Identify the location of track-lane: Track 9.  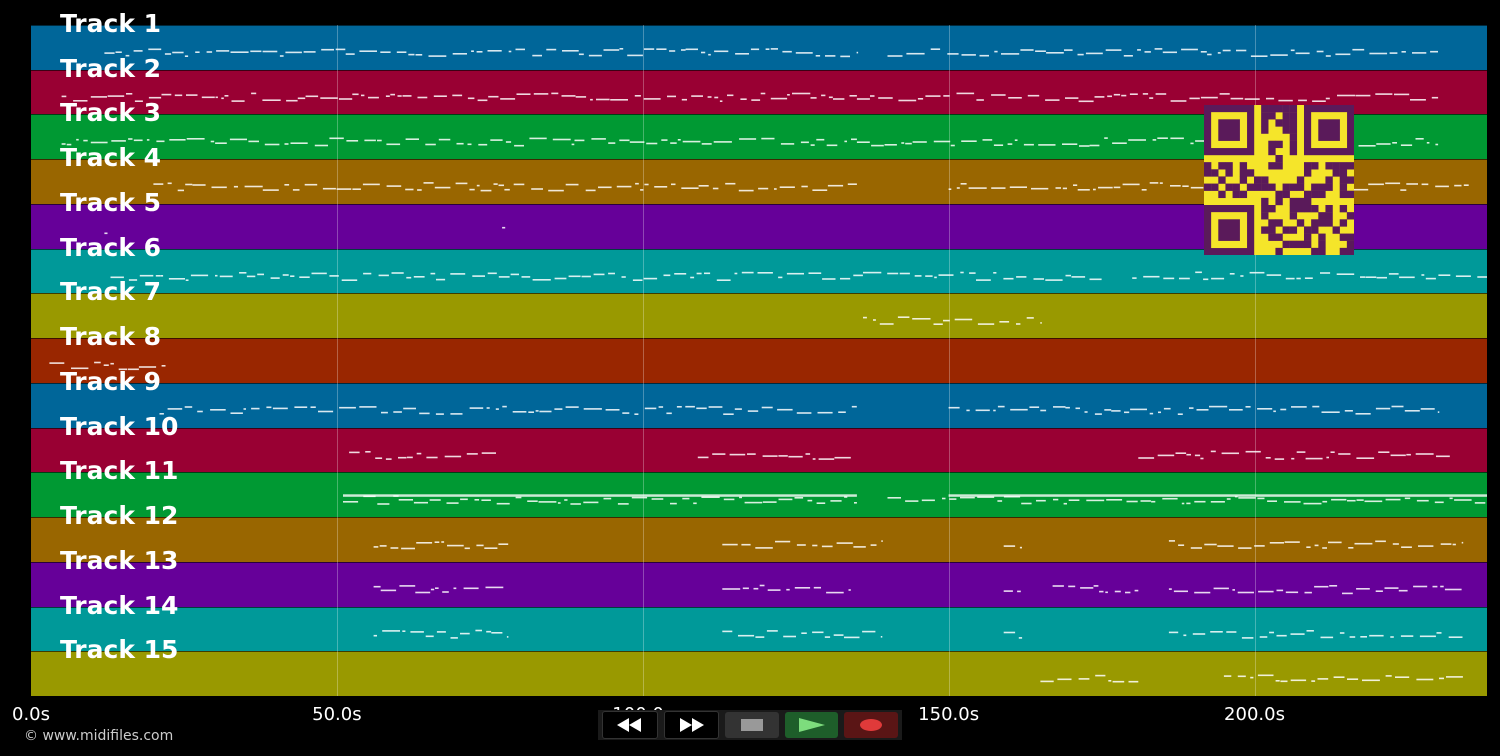
(759, 397).